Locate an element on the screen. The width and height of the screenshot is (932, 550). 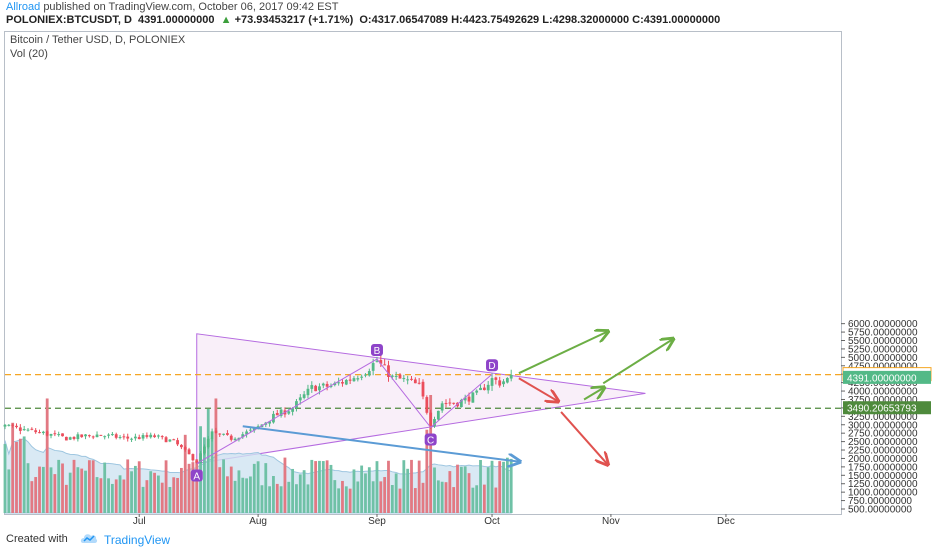
symbol: POLONIEX:BTCUSDT, D is located at coordinates (69, 20).